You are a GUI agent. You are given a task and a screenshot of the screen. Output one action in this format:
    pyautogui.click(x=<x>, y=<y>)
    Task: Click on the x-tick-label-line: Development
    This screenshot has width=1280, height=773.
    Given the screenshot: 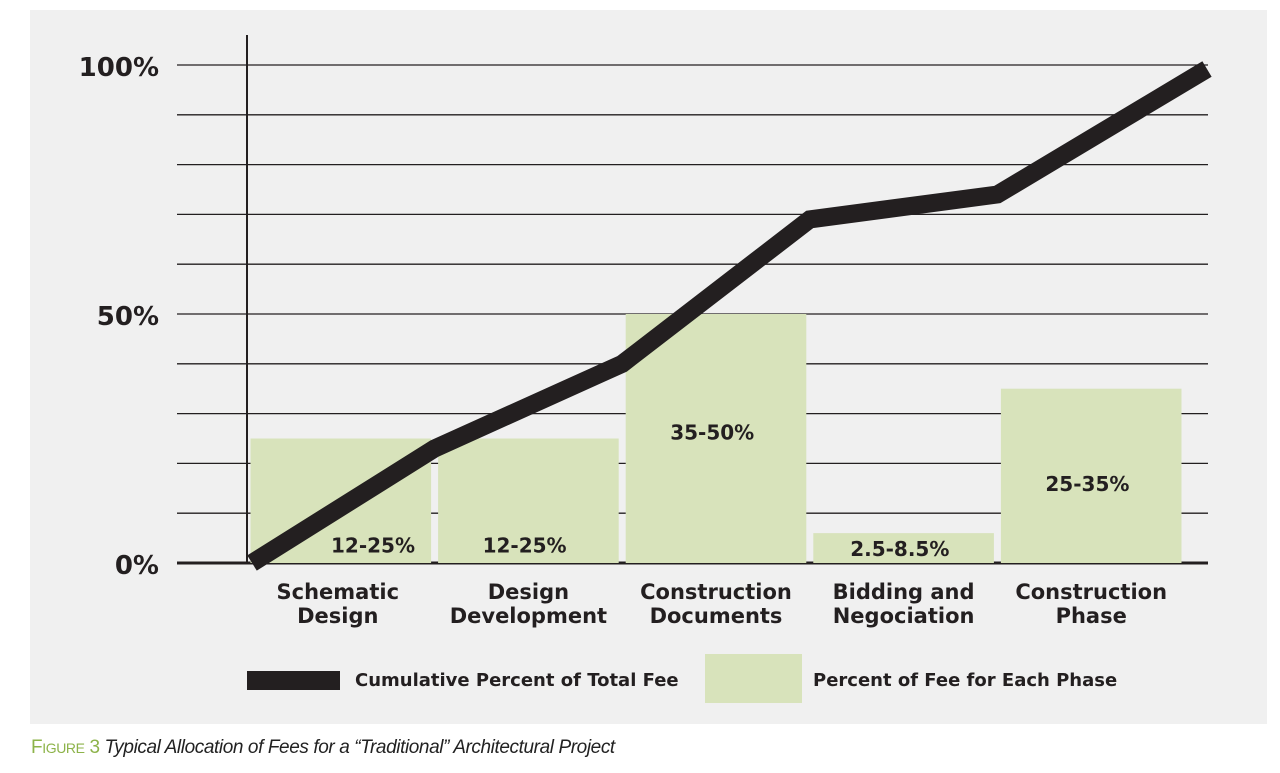 What is the action you would take?
    pyautogui.click(x=528, y=616)
    